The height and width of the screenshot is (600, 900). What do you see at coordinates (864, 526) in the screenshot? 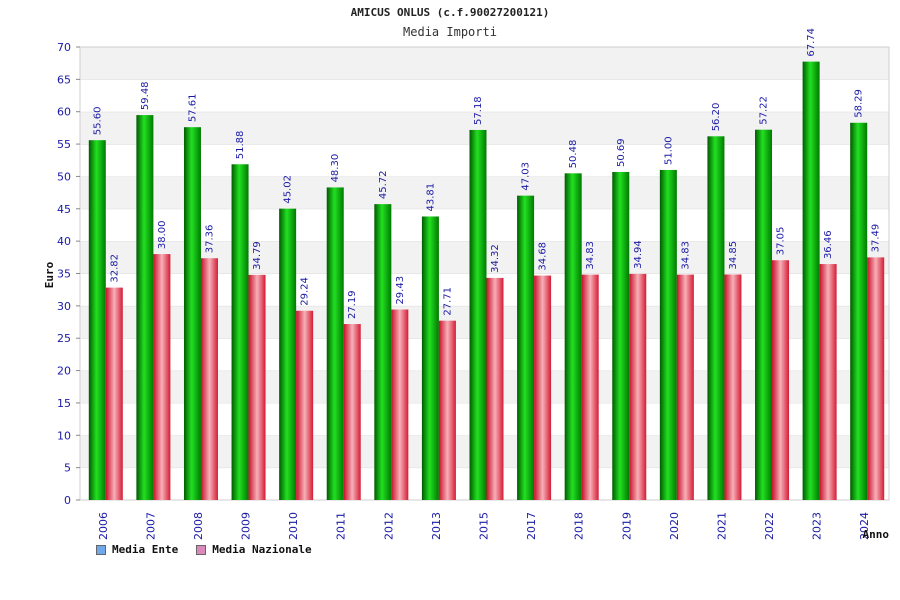
I see `x-tick-label: 2024` at bounding box center [864, 526].